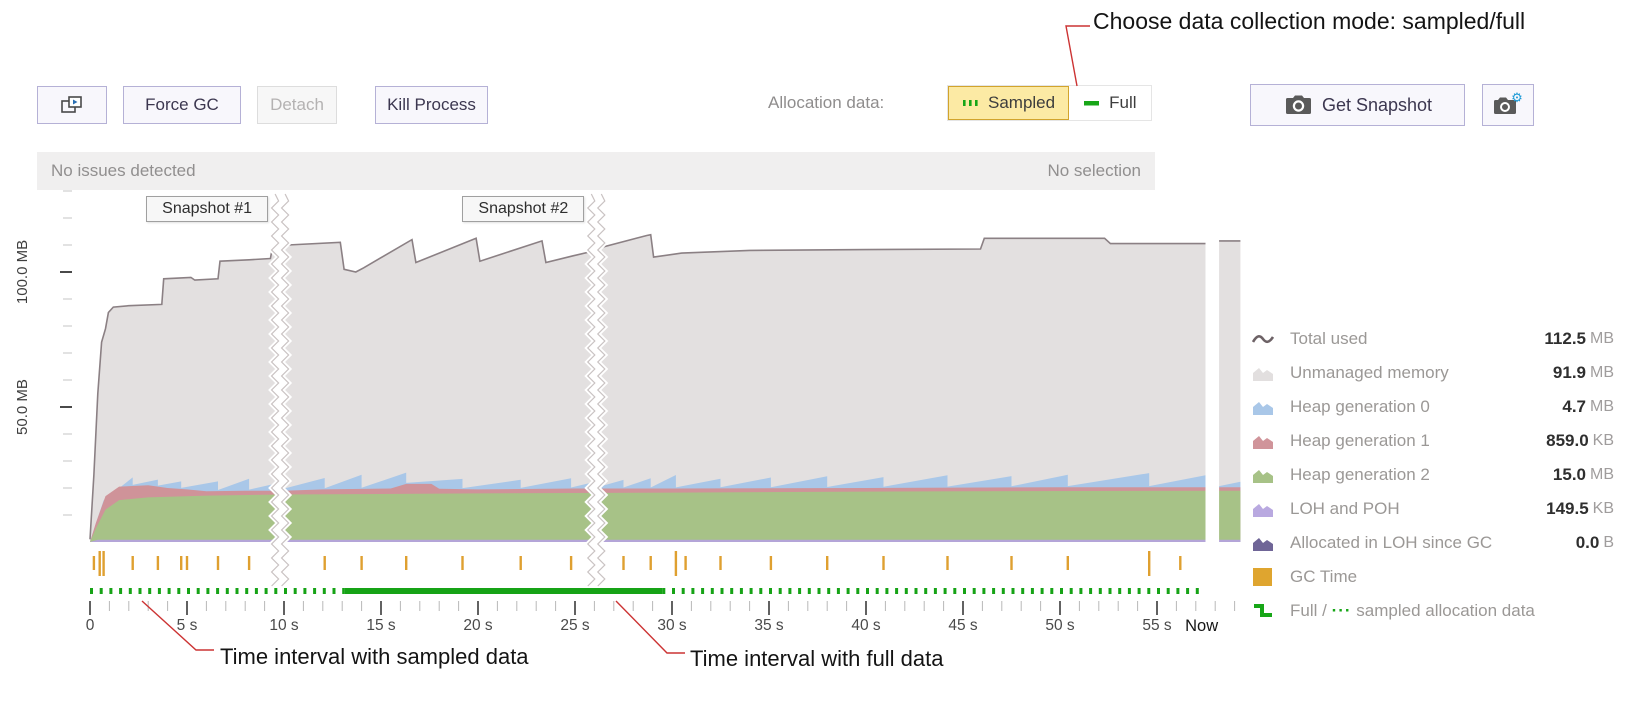  I want to click on full-option-label: Full, so click(1123, 102).